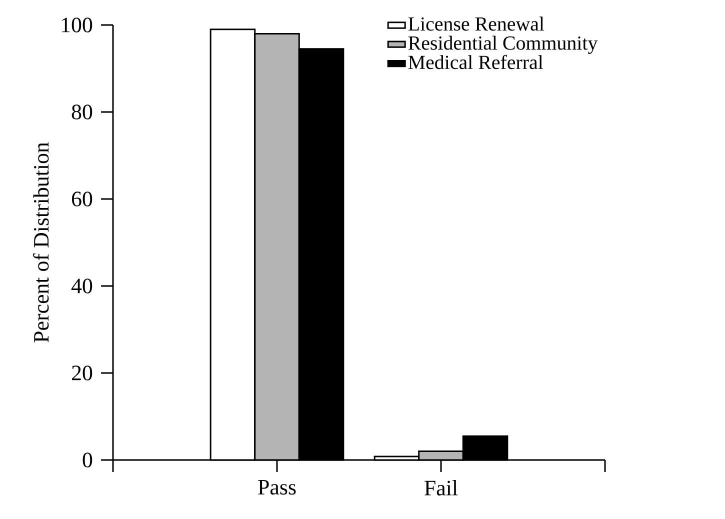 The width and height of the screenshot is (725, 519). What do you see at coordinates (82, 199) in the screenshot?
I see `y-tick-label: 60` at bounding box center [82, 199].